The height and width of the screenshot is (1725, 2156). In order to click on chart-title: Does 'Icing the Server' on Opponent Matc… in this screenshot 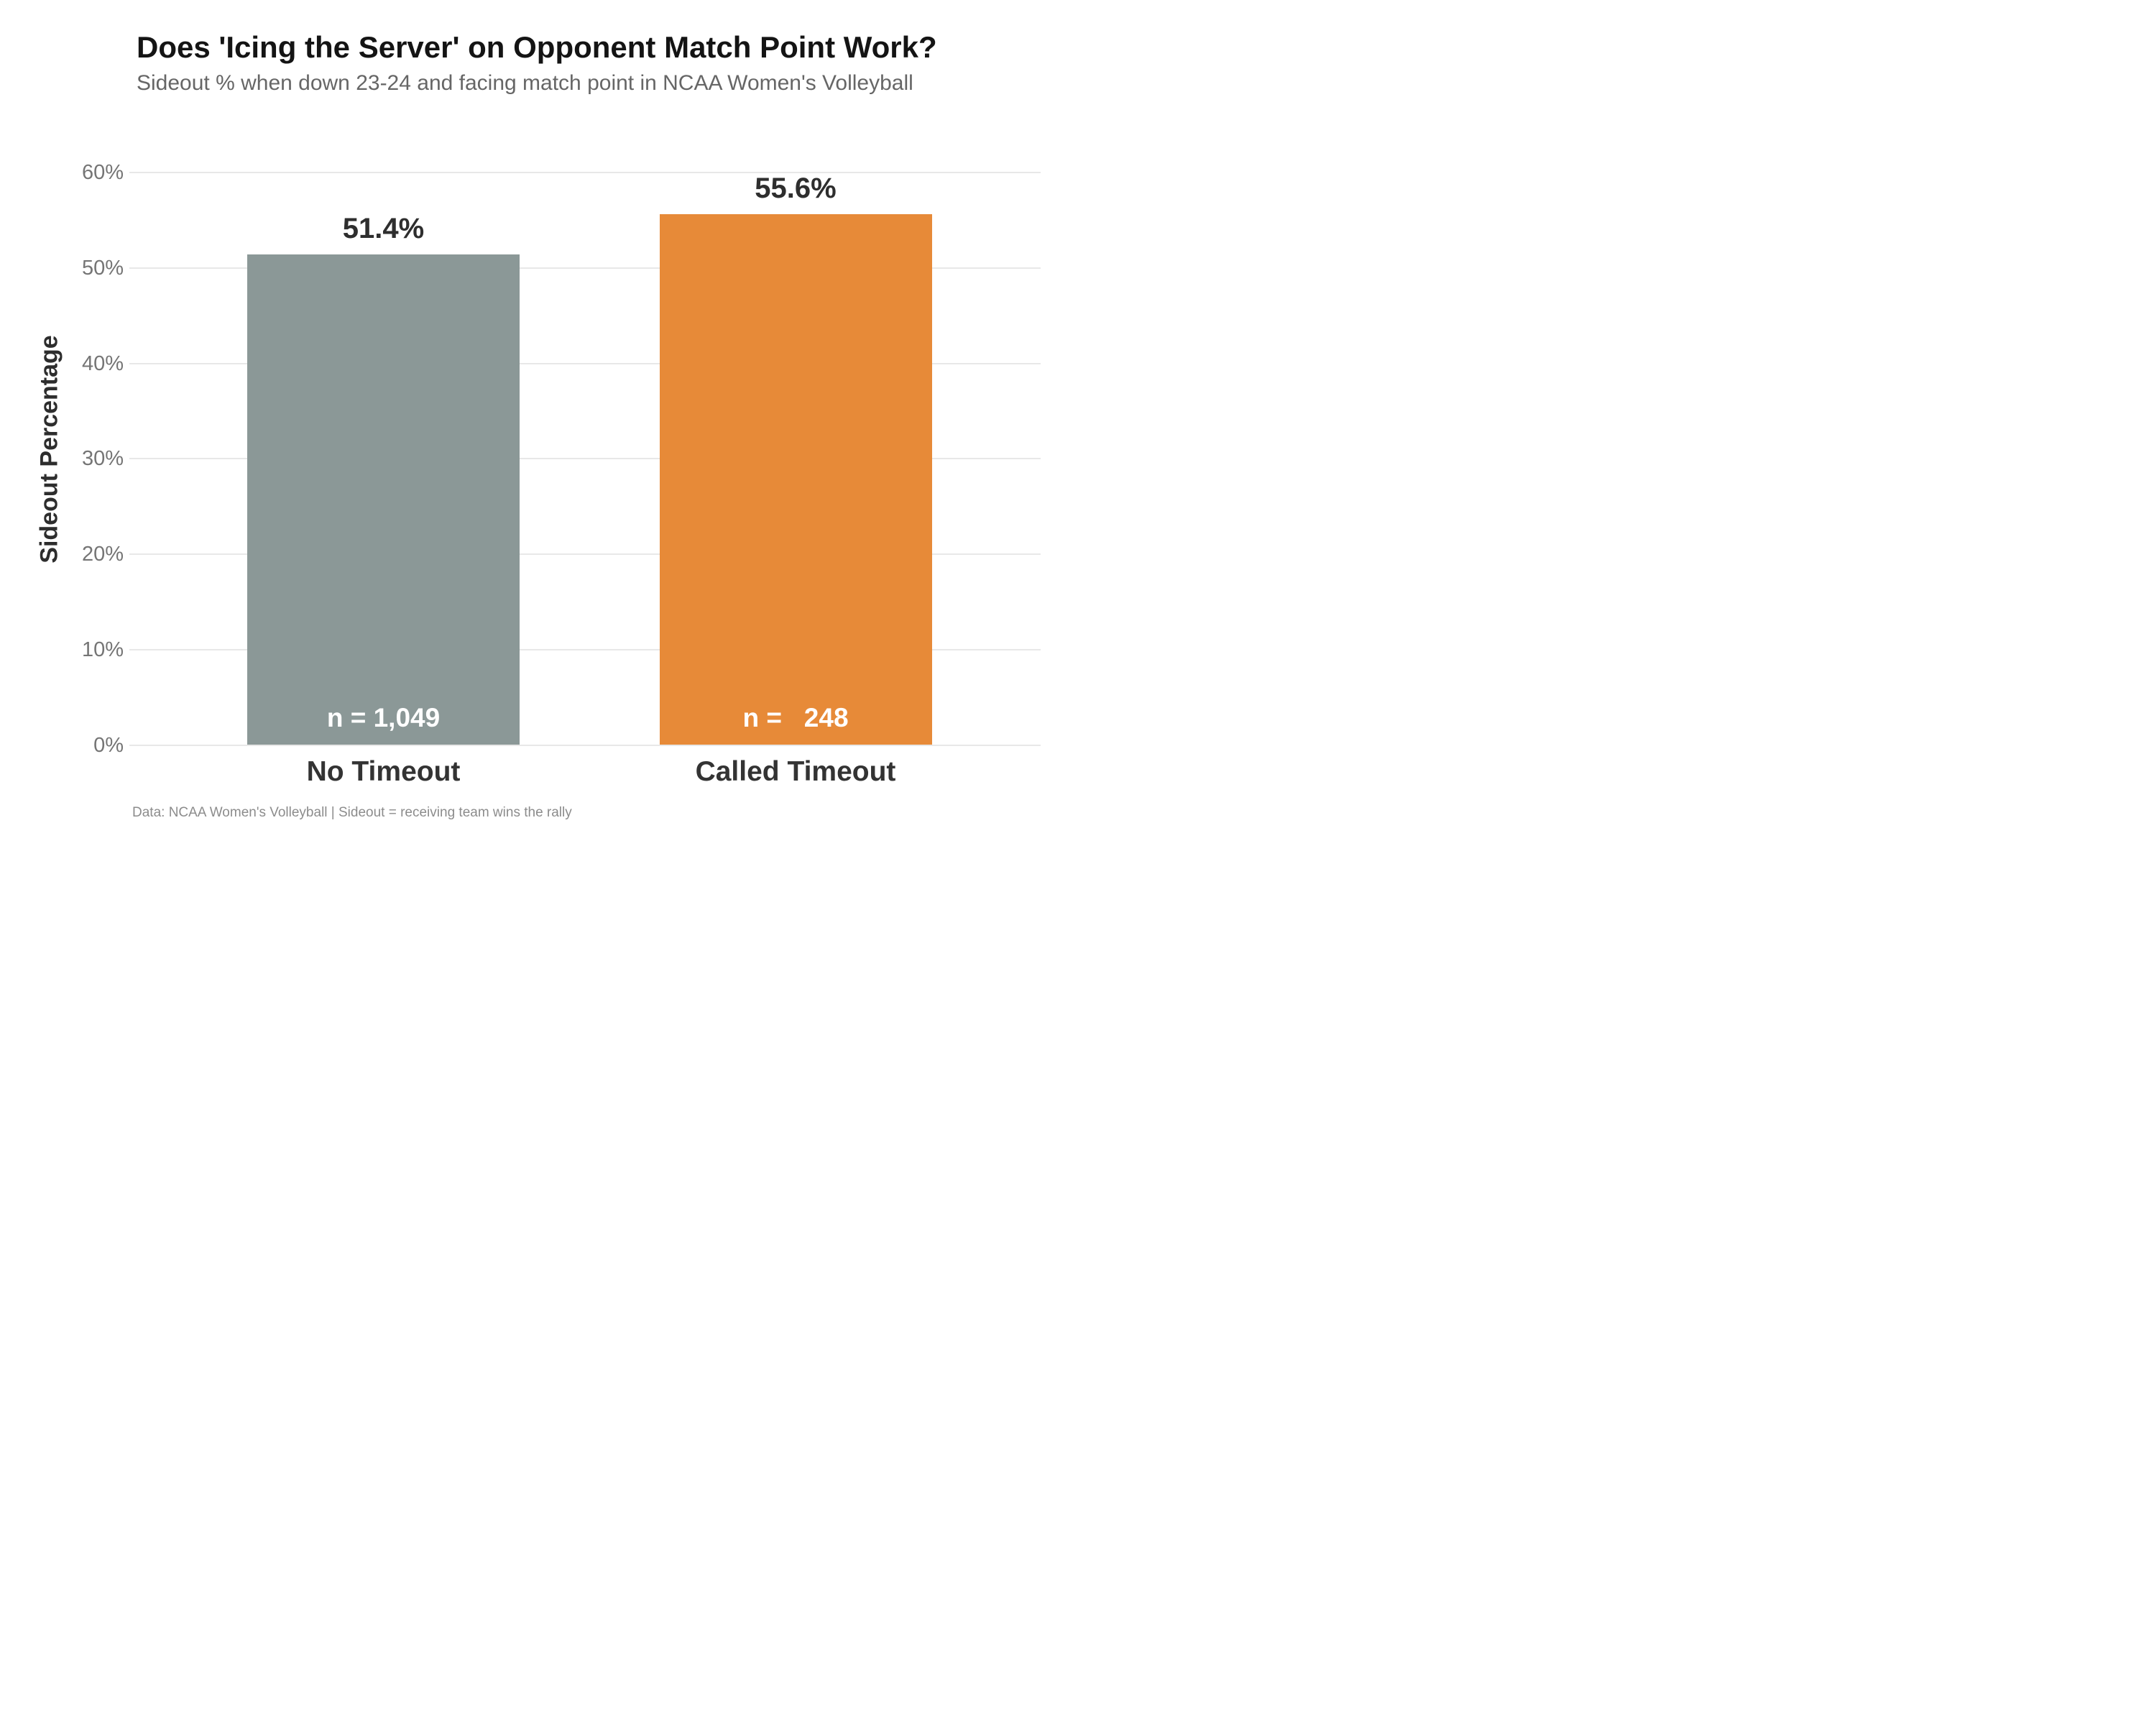, I will do `click(537, 47)`.